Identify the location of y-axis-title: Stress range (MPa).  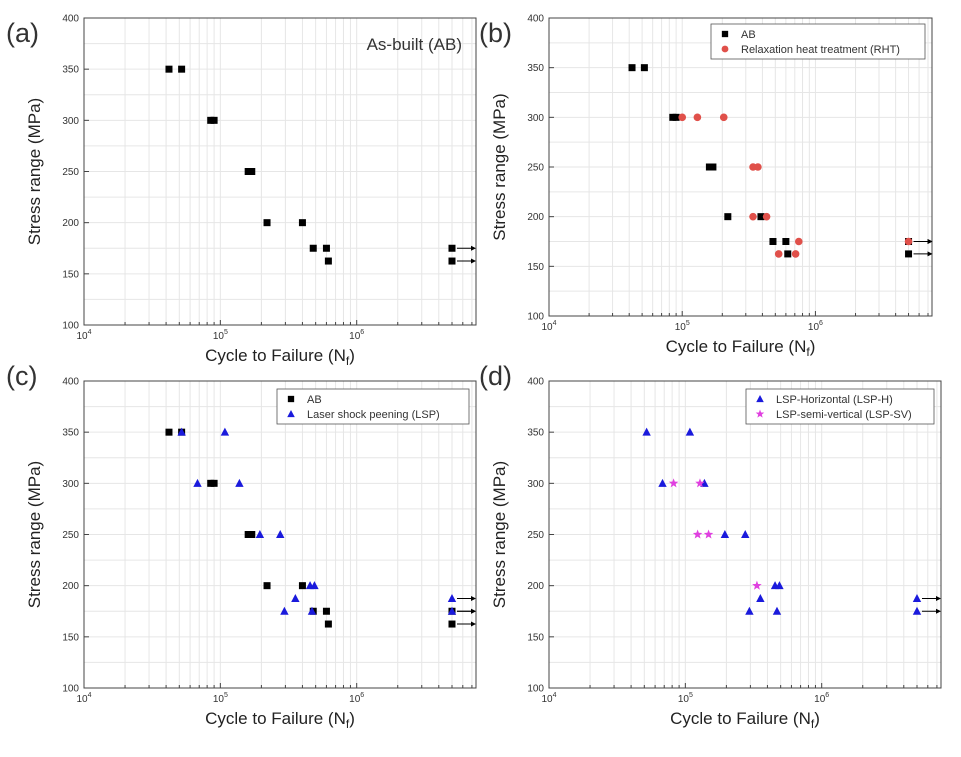
(499, 166).